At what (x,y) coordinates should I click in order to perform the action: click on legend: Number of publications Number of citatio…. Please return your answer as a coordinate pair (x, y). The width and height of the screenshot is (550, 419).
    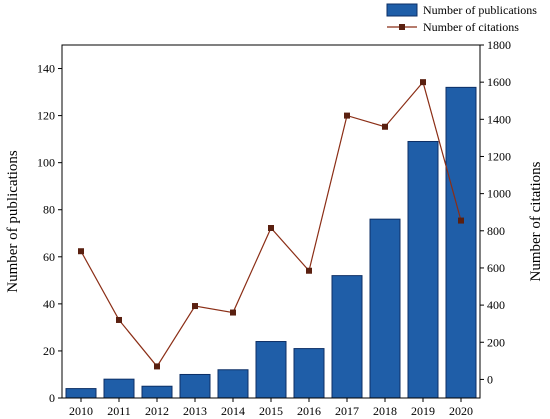
    Looking at the image, I should click on (461, 18).